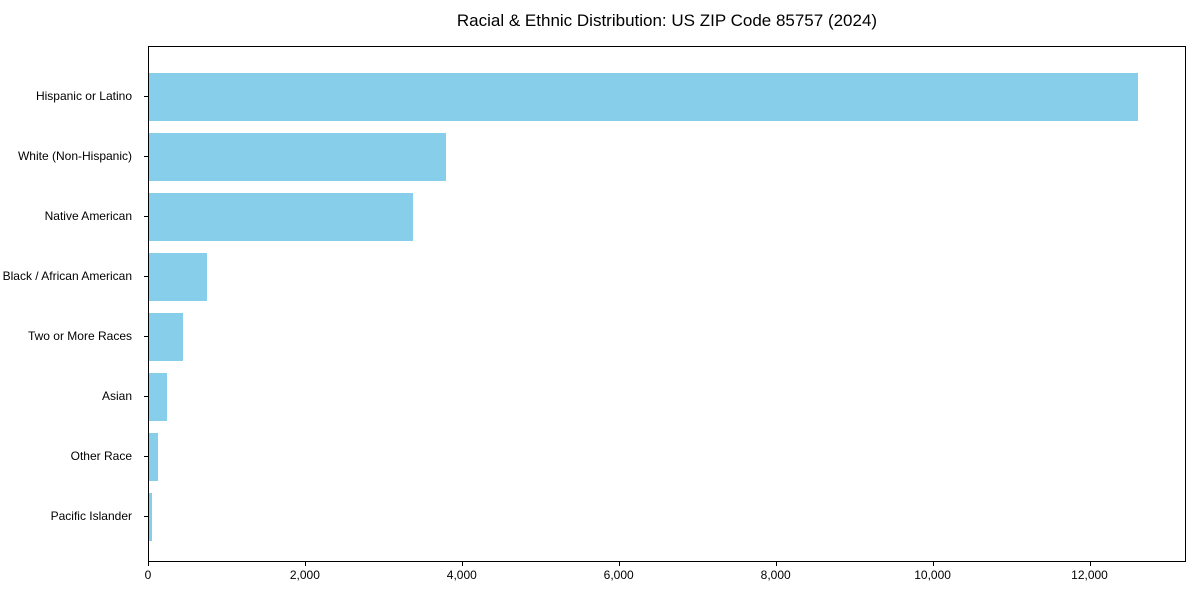  Describe the element at coordinates (91, 516) in the screenshot. I see `y-axis-label-pacific-islander: Pacific Islander` at that location.